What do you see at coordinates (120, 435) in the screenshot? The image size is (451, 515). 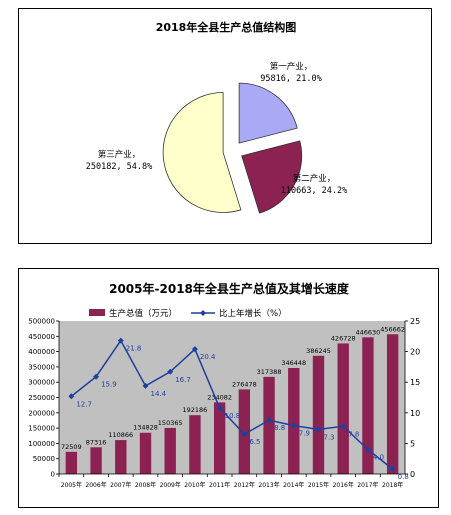 I see `bar-value-label: 110866` at bounding box center [120, 435].